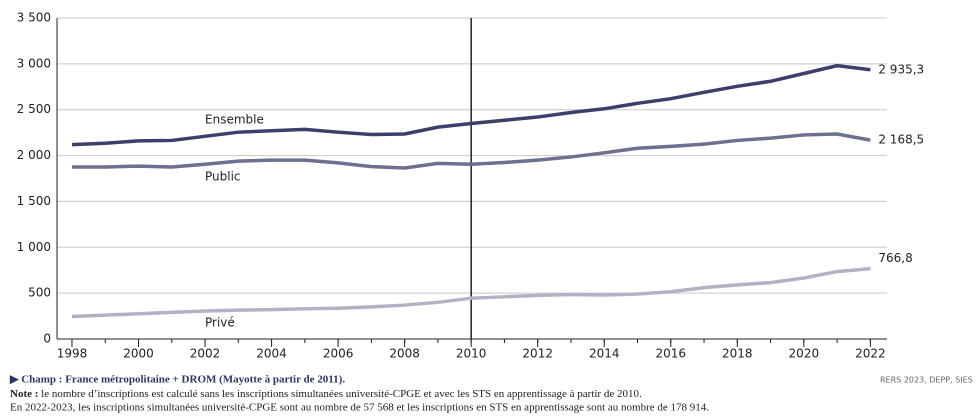 The image size is (980, 417). I want to click on y-tick-label: 2 000, so click(34, 155).